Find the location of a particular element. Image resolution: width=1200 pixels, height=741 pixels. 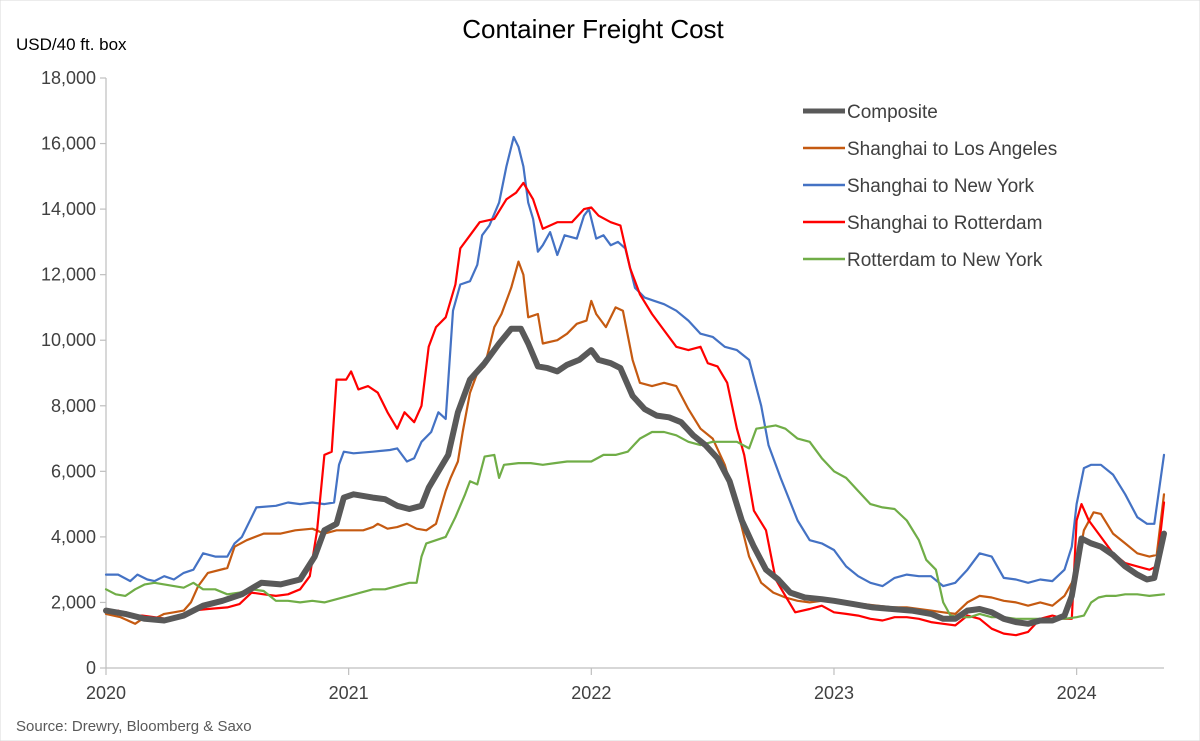

y-tick-label: 10,000 is located at coordinates (68, 340).